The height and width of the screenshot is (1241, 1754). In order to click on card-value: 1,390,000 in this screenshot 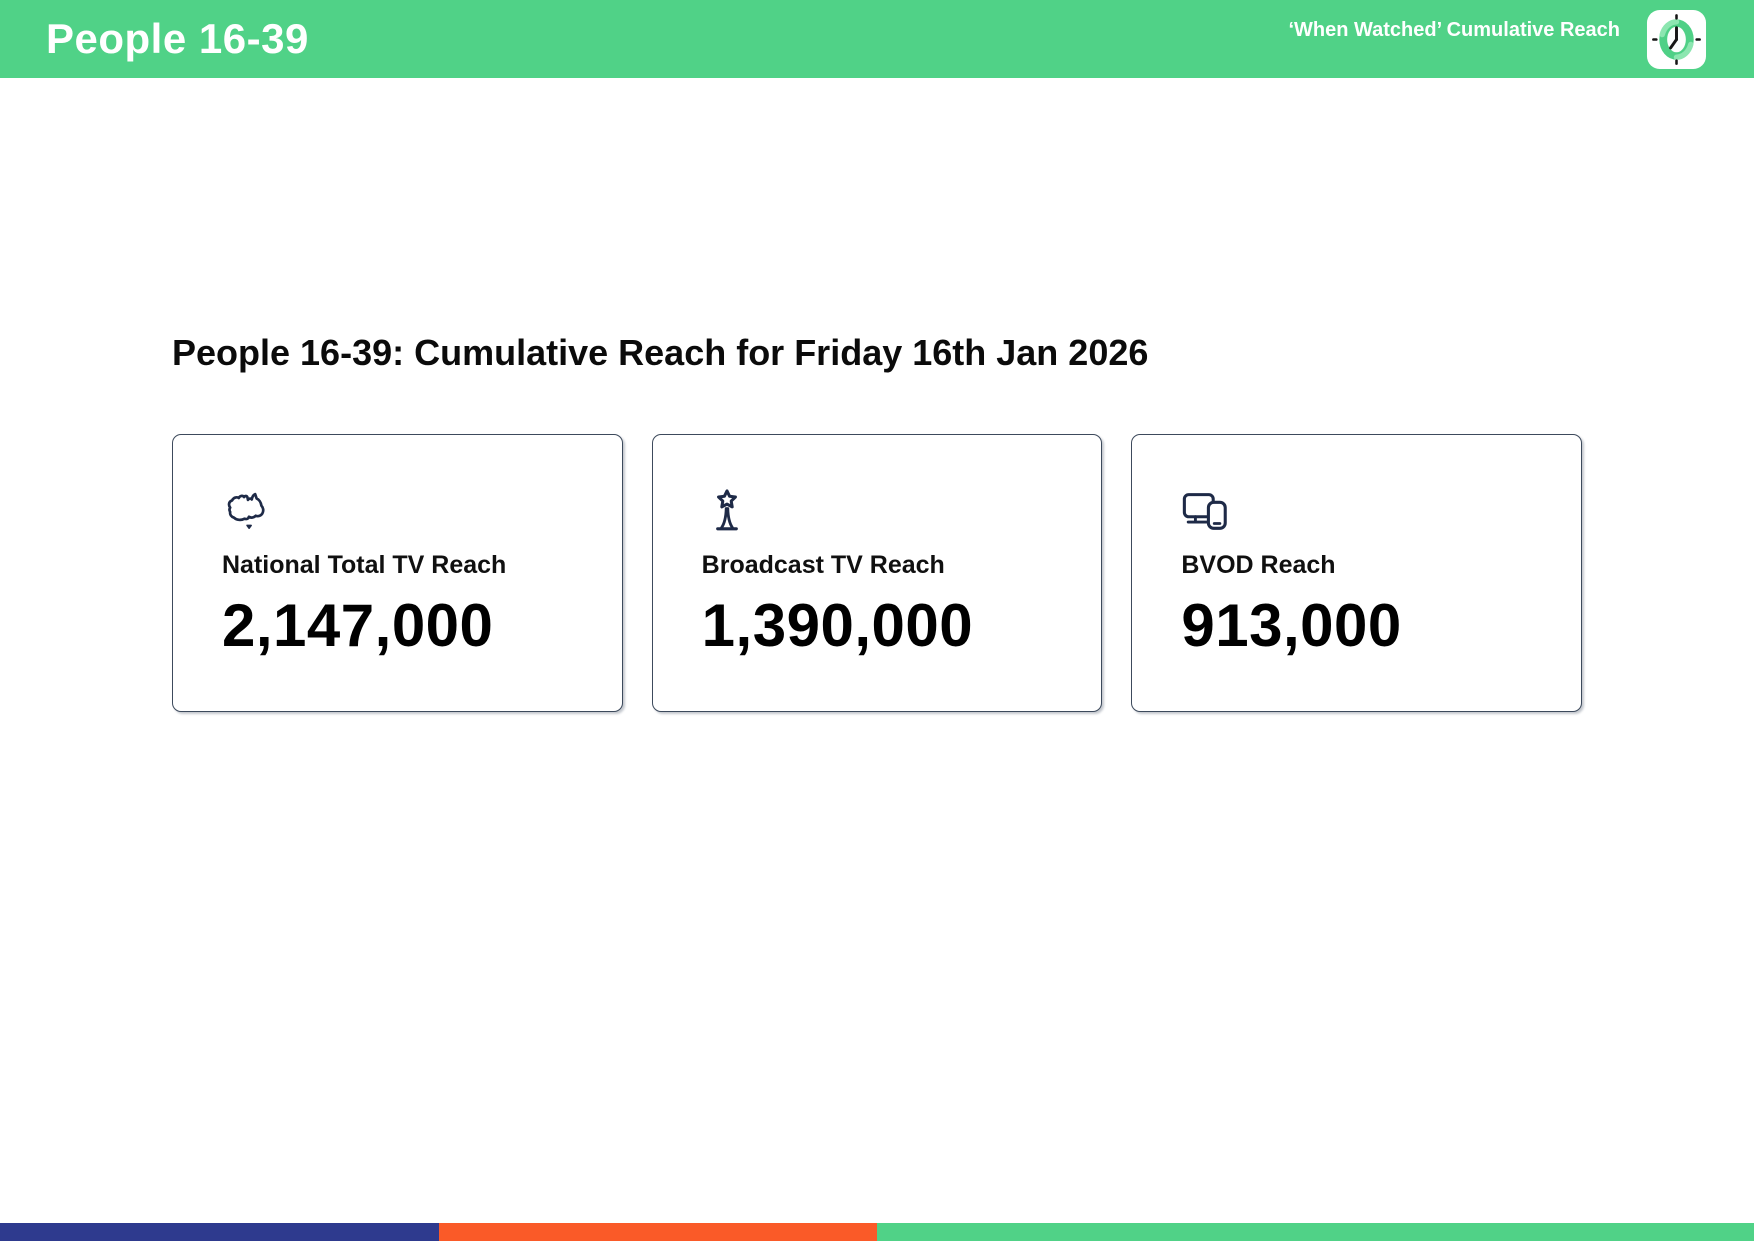, I will do `click(837, 626)`.